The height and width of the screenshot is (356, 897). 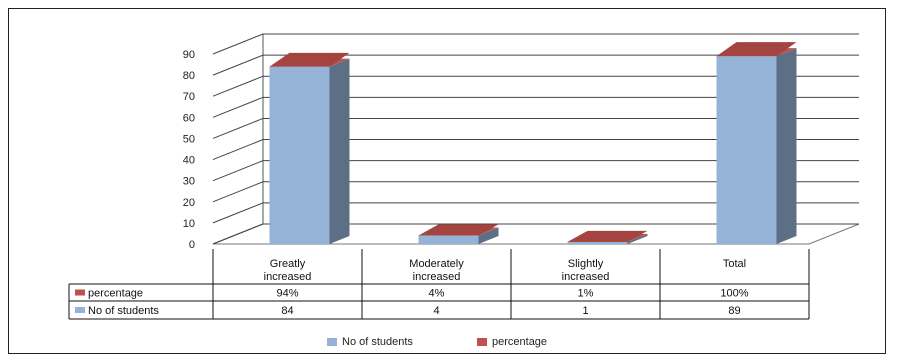 I want to click on table-cell: 1, so click(x=585, y=311).